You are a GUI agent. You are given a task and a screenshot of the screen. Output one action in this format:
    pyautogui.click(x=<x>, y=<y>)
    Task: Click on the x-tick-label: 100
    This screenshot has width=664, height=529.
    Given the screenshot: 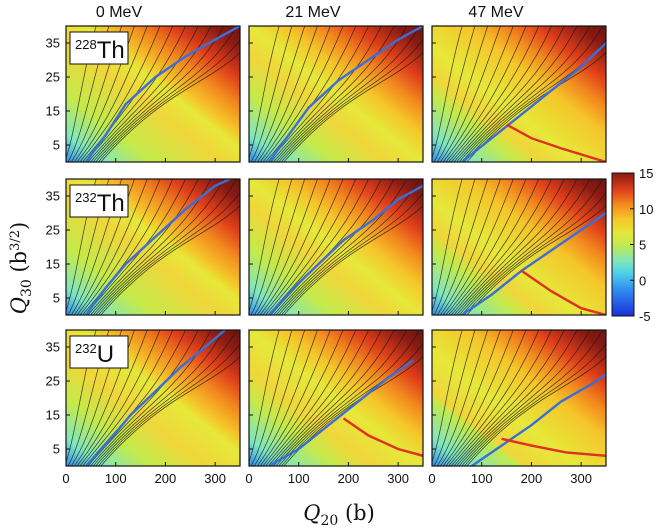 What is the action you would take?
    pyautogui.click(x=482, y=478)
    